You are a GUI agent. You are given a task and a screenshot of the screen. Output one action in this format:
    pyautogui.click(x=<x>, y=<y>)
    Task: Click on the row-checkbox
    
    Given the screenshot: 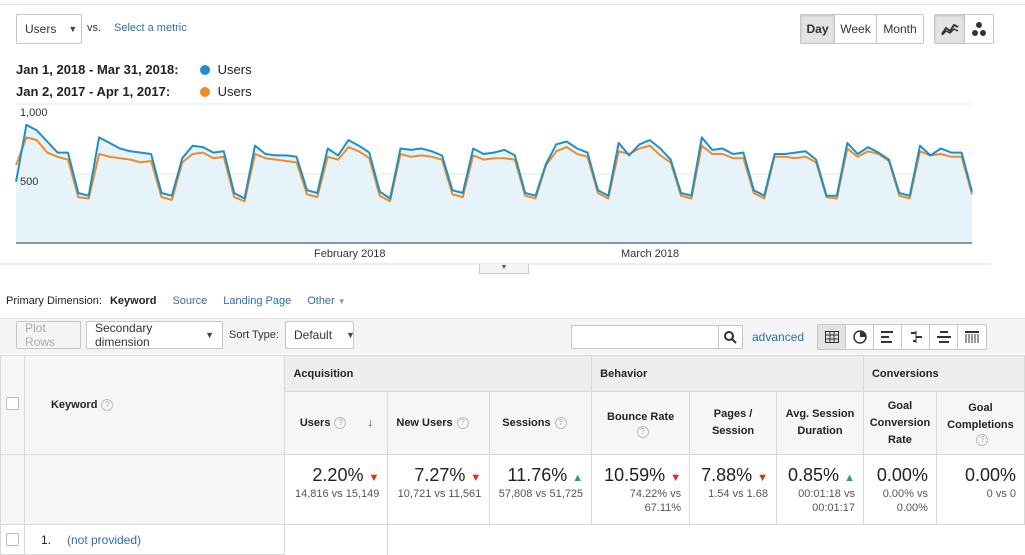 What is the action you would take?
    pyautogui.click(x=12, y=539)
    